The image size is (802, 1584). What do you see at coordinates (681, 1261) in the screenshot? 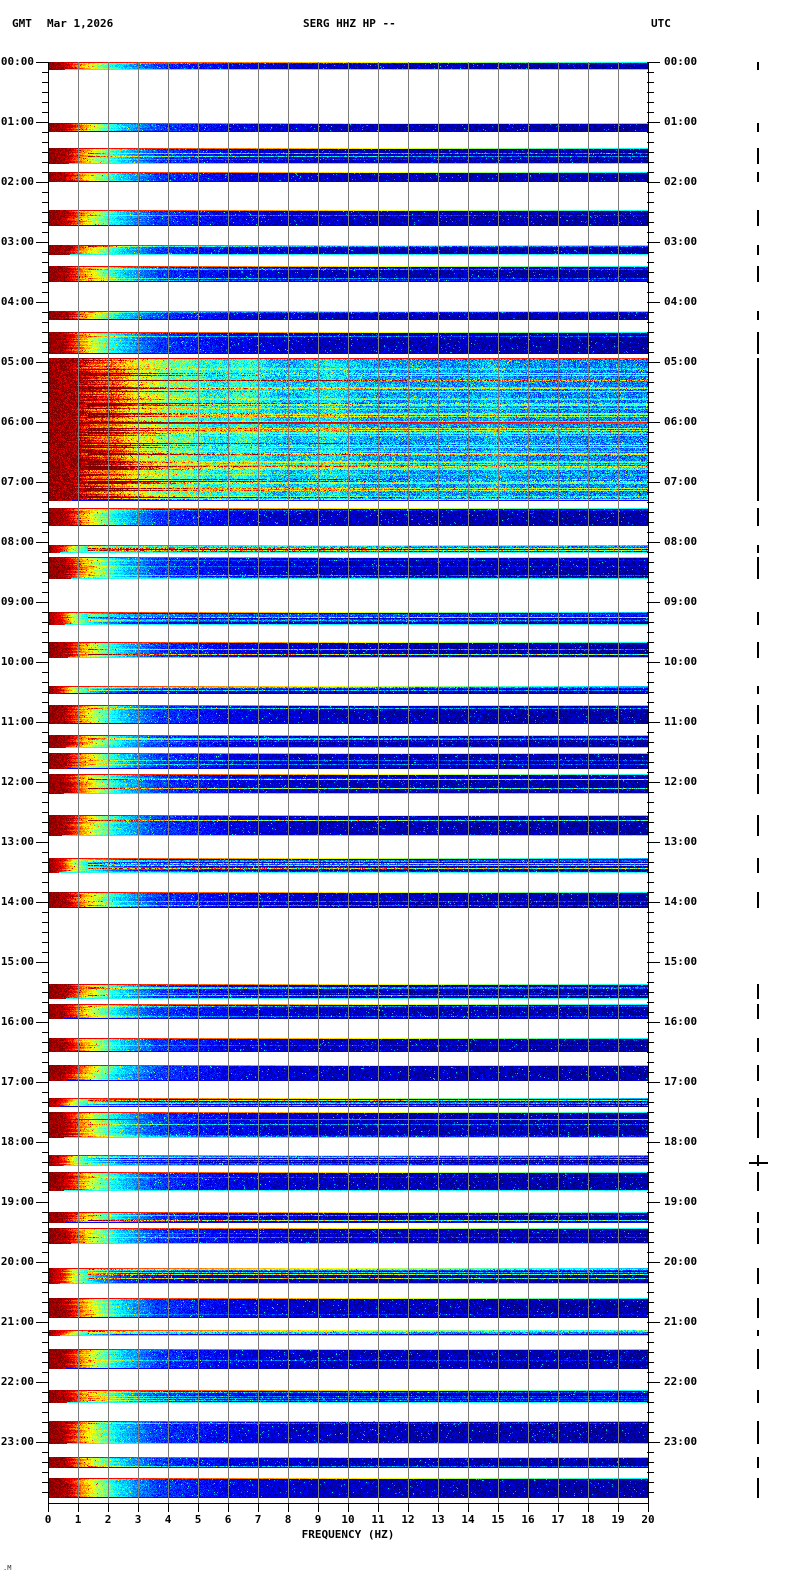
I see `hour-label-right: 20:00` at bounding box center [681, 1261].